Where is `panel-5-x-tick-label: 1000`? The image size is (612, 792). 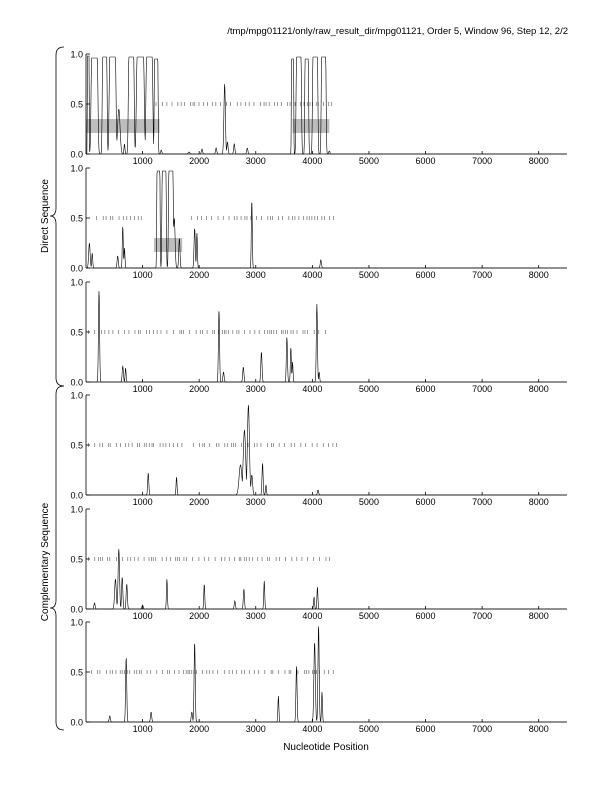 panel-5-x-tick-label: 1000 is located at coordinates (143, 616).